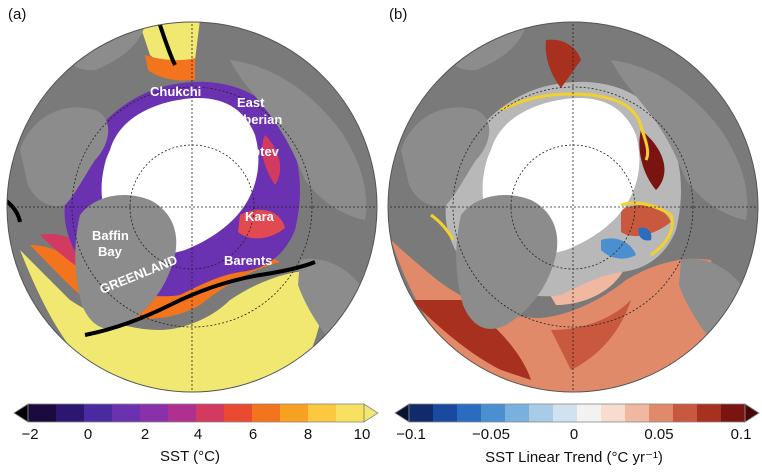  Describe the element at coordinates (253, 434) in the screenshot. I see `colorbar-tick: 6` at that location.